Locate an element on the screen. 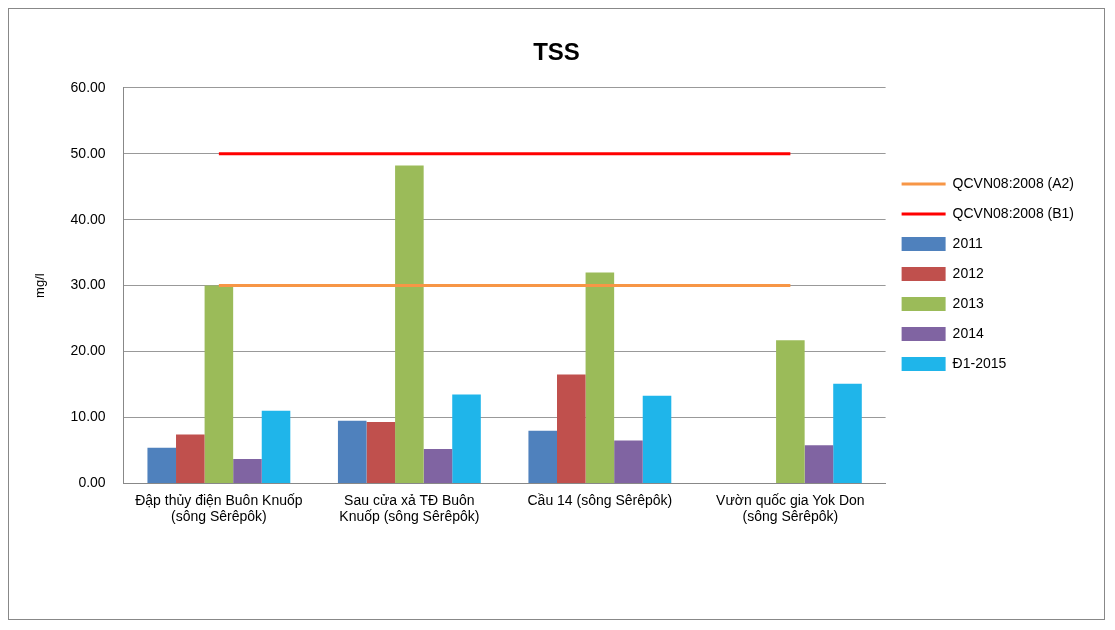  y-tick-label: 30.00 is located at coordinates (88, 284).